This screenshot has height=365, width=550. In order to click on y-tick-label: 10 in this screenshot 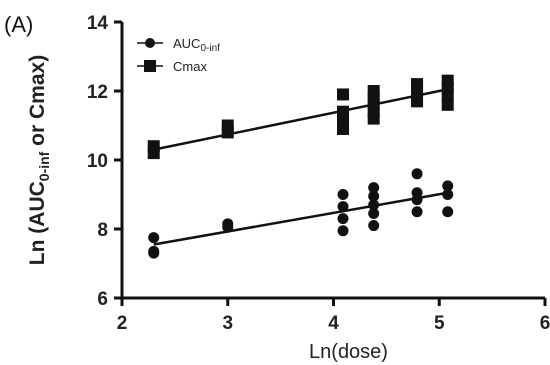, I will do `click(97, 161)`.